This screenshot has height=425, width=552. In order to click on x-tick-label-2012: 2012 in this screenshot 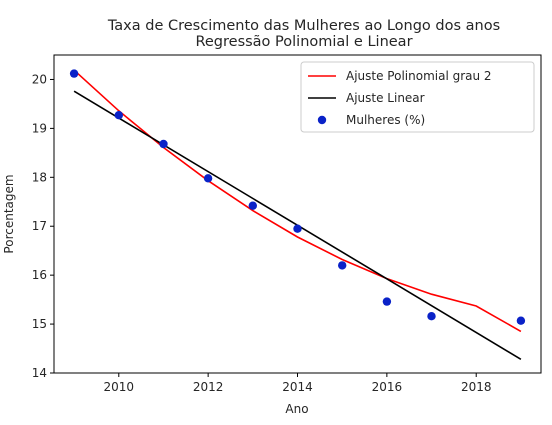, I will do `click(208, 387)`.